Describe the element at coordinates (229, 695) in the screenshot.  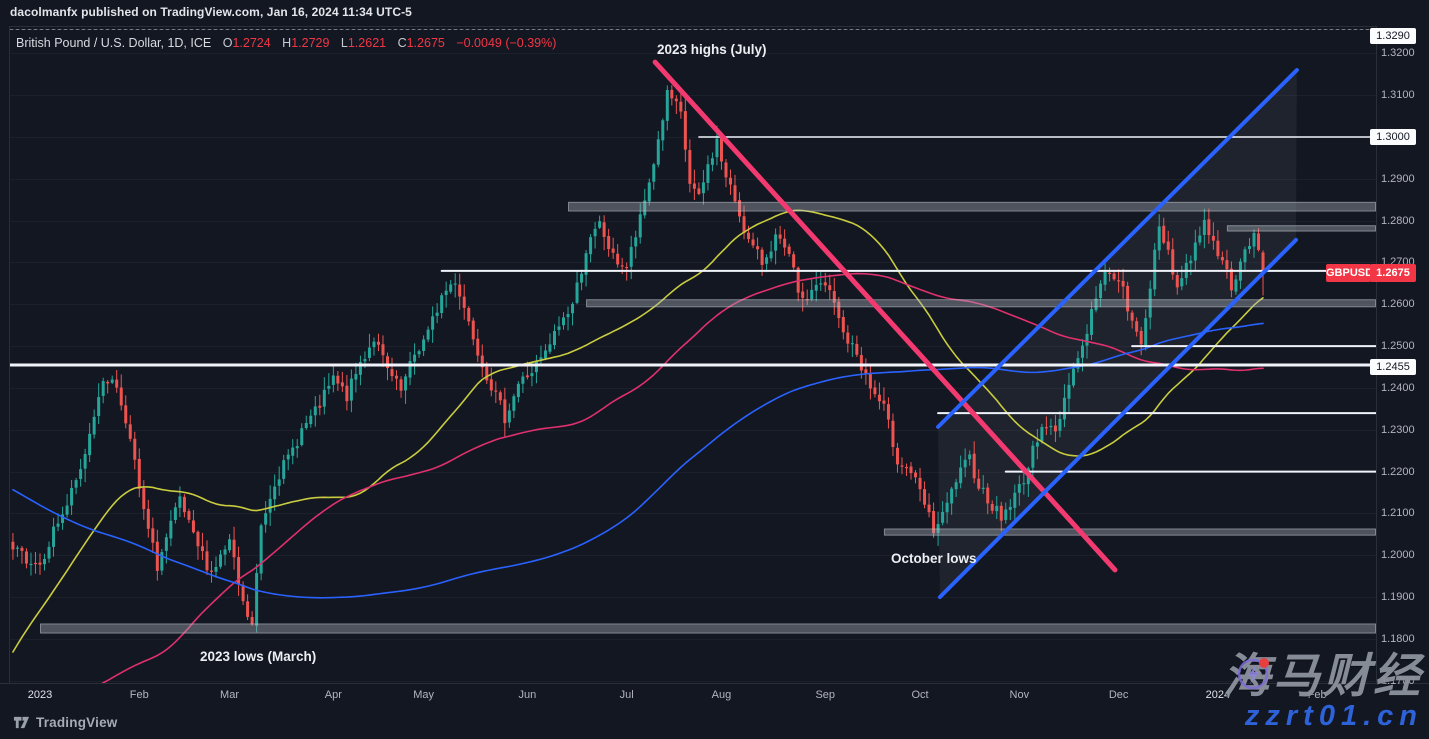
I see `time-tick-Mar: Mar` at that location.